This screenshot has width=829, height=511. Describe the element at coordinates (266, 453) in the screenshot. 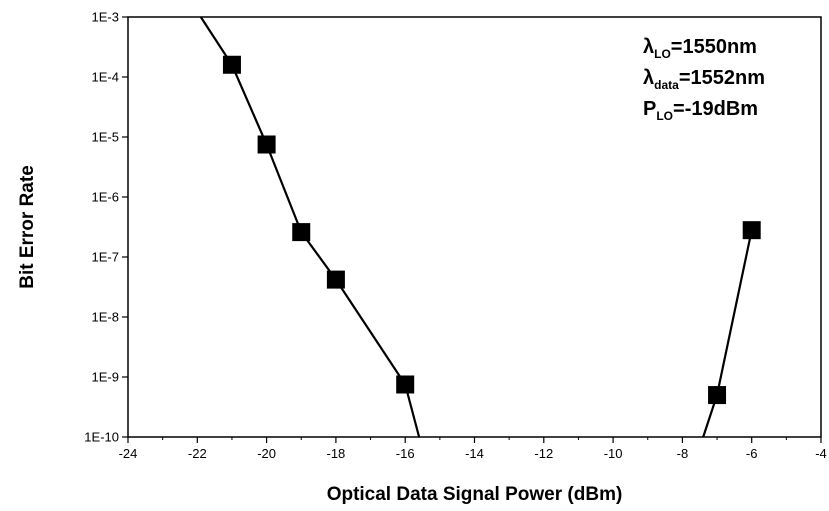

I see `x-tick-label: -20` at that location.